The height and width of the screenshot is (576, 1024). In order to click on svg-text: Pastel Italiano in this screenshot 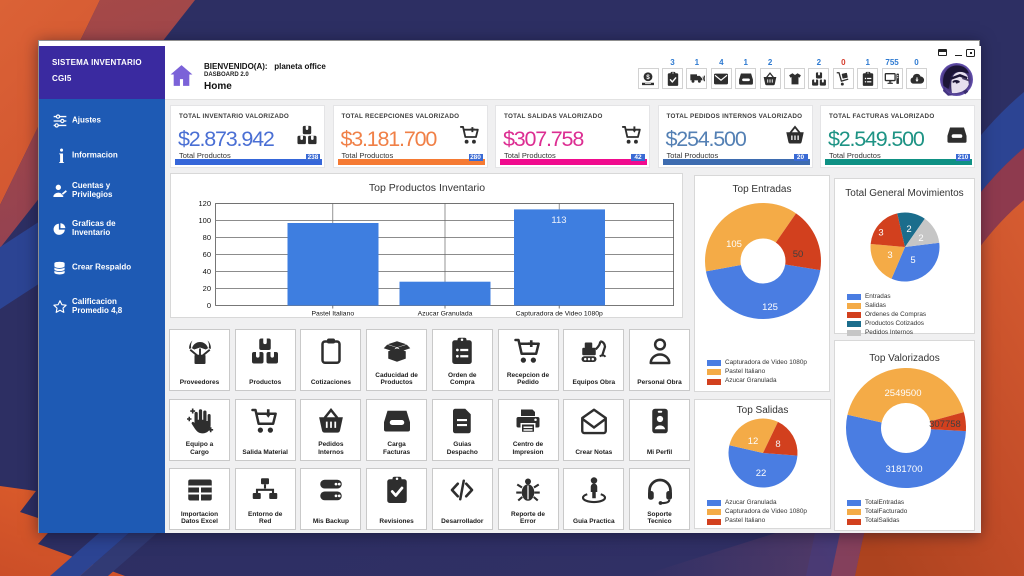, I will do `click(332, 314)`.